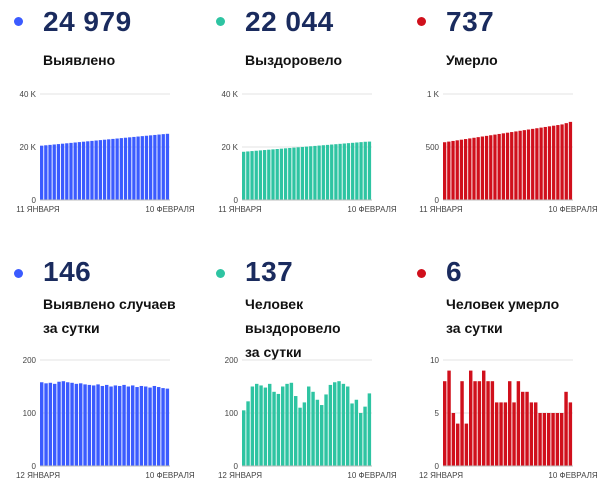 The width and height of the screenshot is (605, 496). Describe the element at coordinates (240, 209) in the screenshot. I see `x-tick-label-start: 11 ЯНВАРЯ` at that location.